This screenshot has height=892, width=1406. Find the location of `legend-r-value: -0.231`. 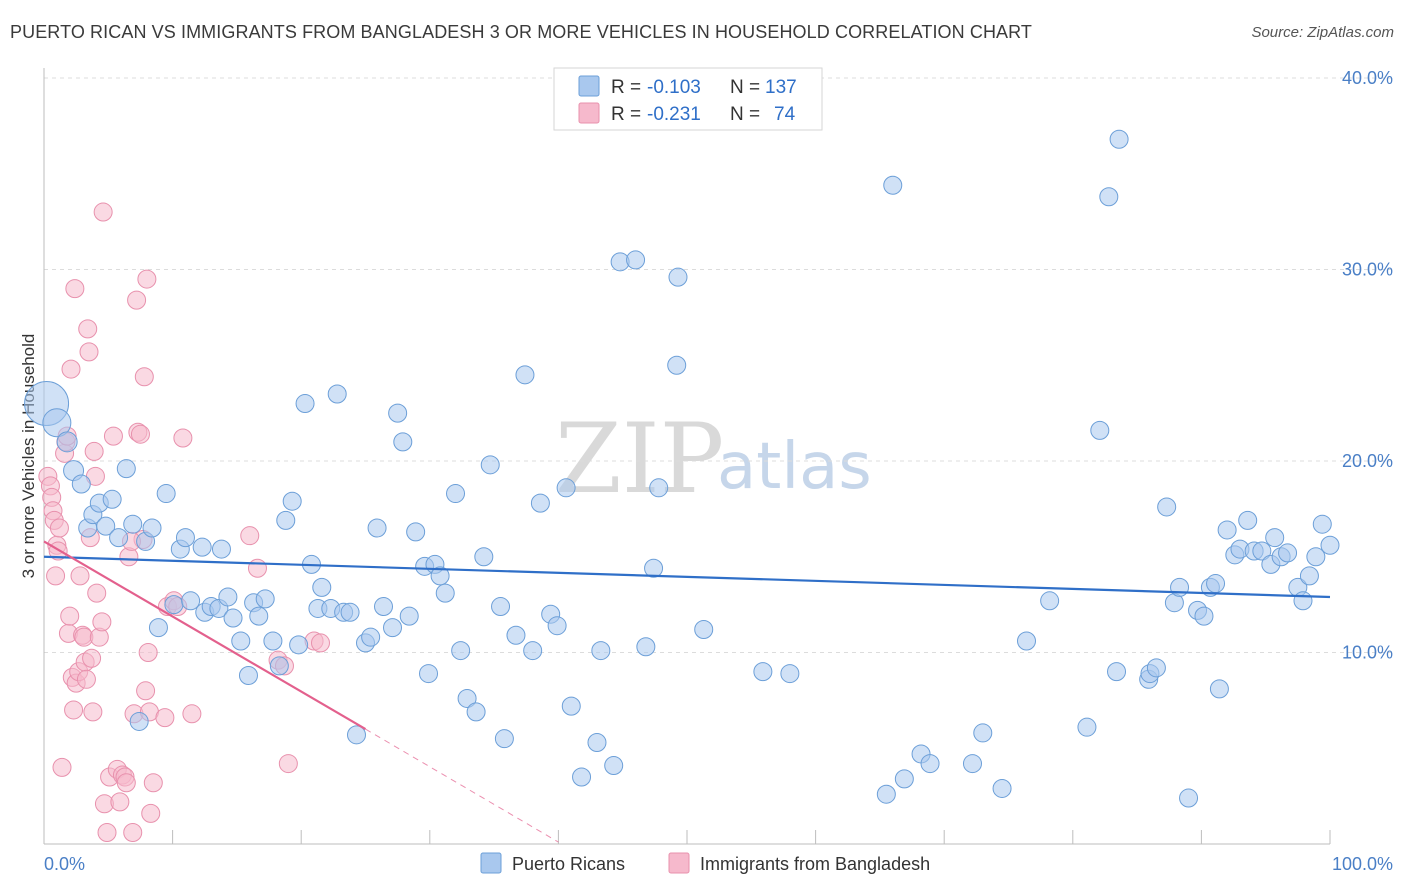

legend-r-value: -0.231 is located at coordinates (674, 114).